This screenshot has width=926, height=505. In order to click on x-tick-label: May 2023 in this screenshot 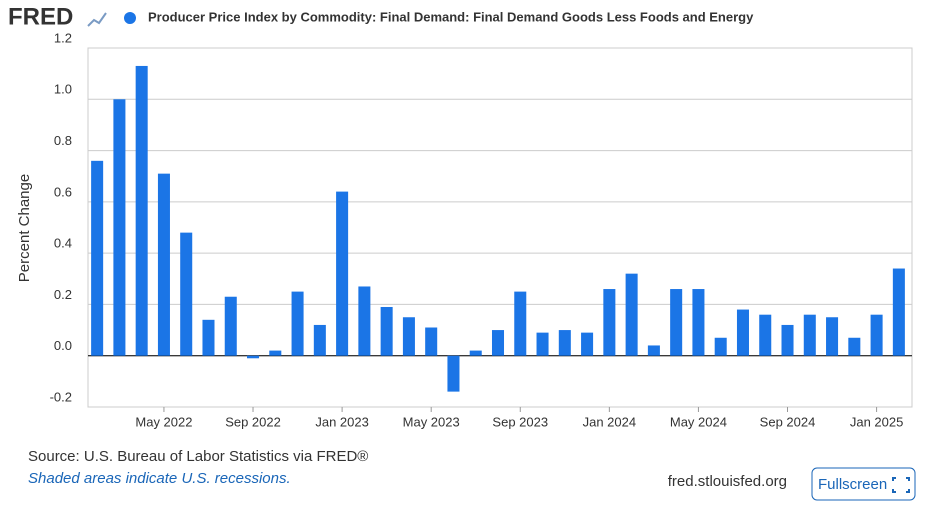, I will do `click(431, 421)`.